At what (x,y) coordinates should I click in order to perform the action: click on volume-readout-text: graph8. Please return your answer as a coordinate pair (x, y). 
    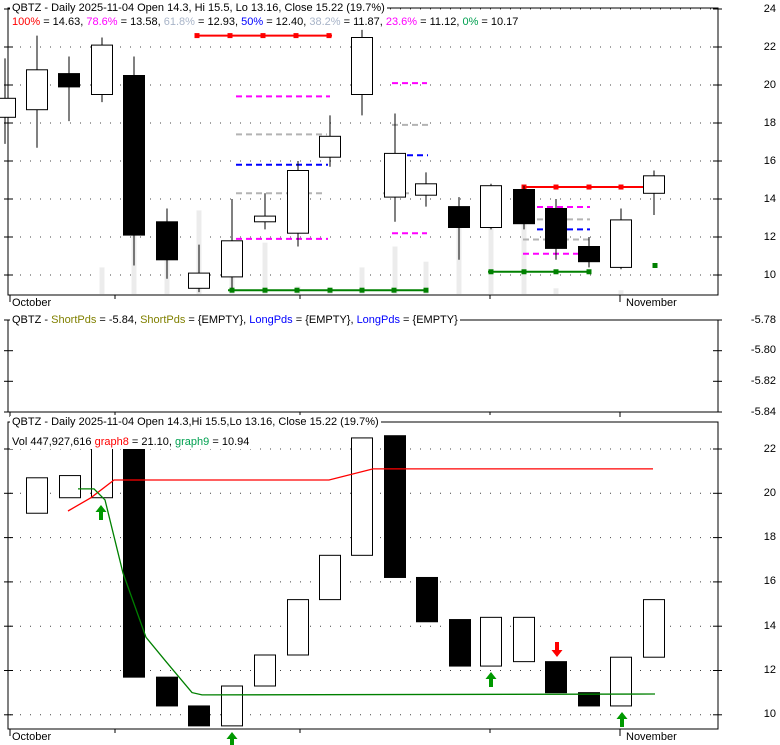
    Looking at the image, I should click on (111, 442).